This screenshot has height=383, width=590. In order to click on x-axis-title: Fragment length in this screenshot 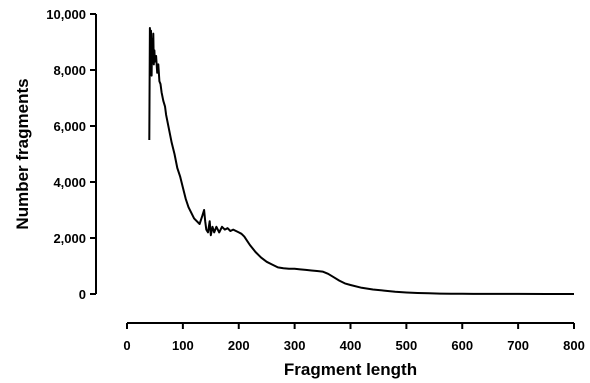, I will do `click(350, 369)`.